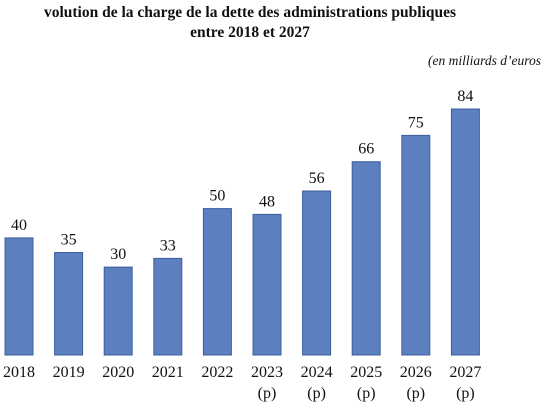 This screenshot has height=404, width=560. What do you see at coordinates (118, 254) in the screenshot?
I see `value-label-2020: 30` at bounding box center [118, 254].